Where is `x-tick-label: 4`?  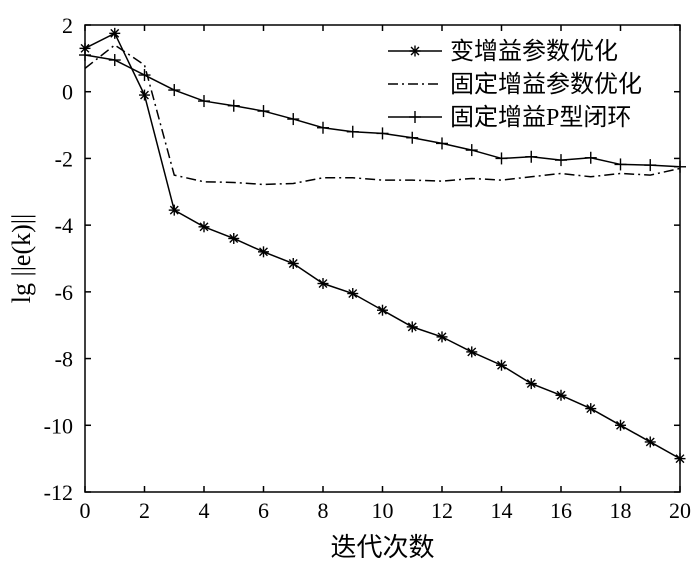
x-tick-label: 4 is located at coordinates (204, 510).